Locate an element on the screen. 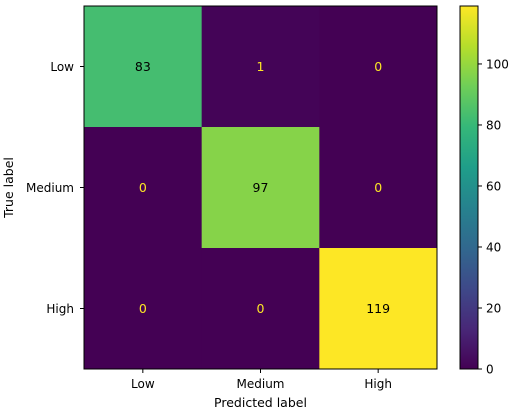 This screenshot has width=513, height=412. colorbar-tick-label: 80 is located at coordinates (493, 125).